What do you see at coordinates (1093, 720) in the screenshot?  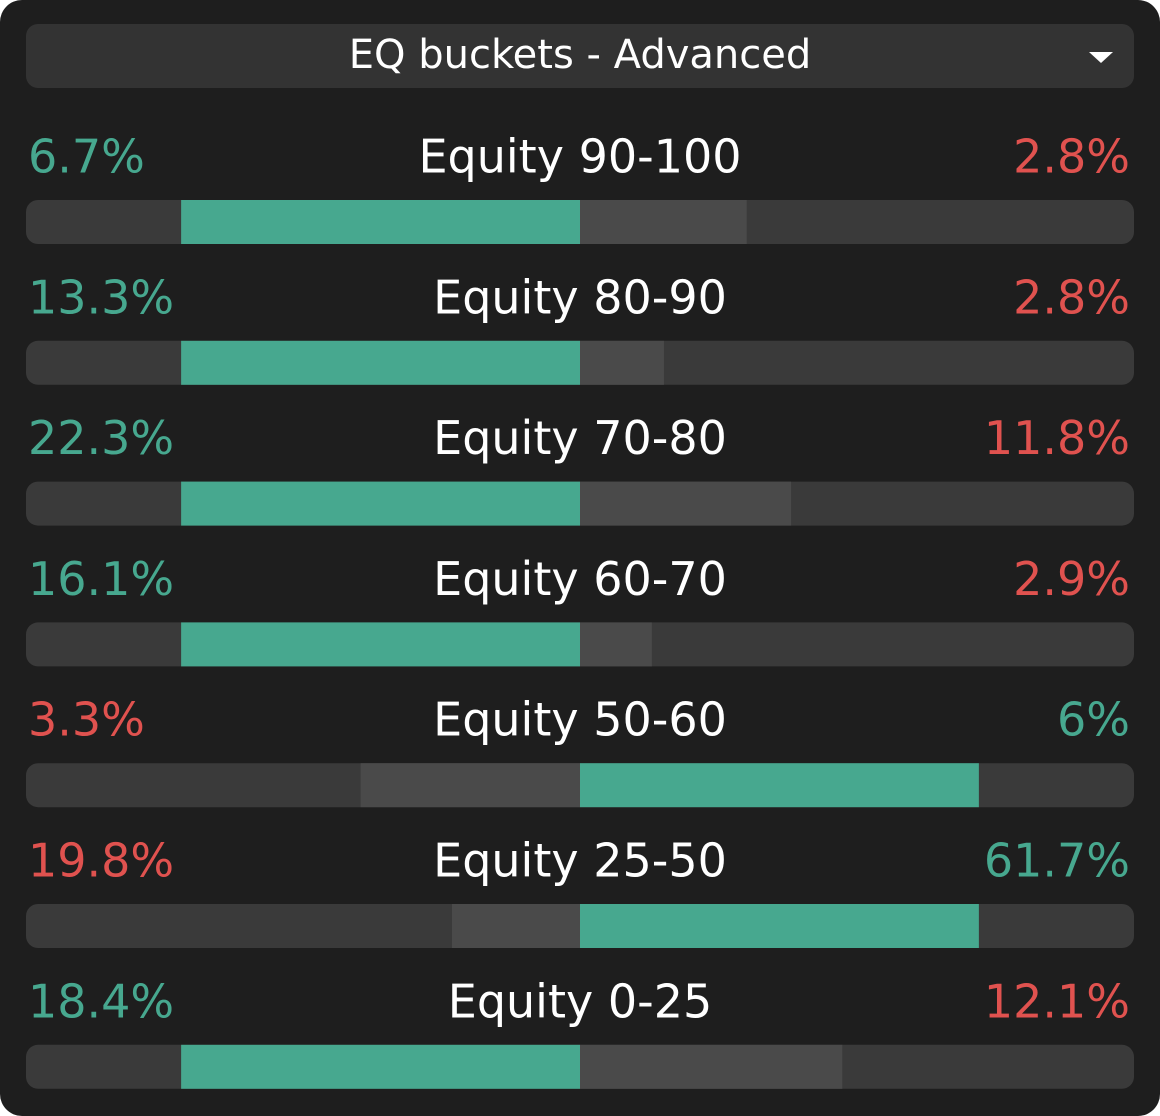 I see `right-value: 6%` at bounding box center [1093, 720].